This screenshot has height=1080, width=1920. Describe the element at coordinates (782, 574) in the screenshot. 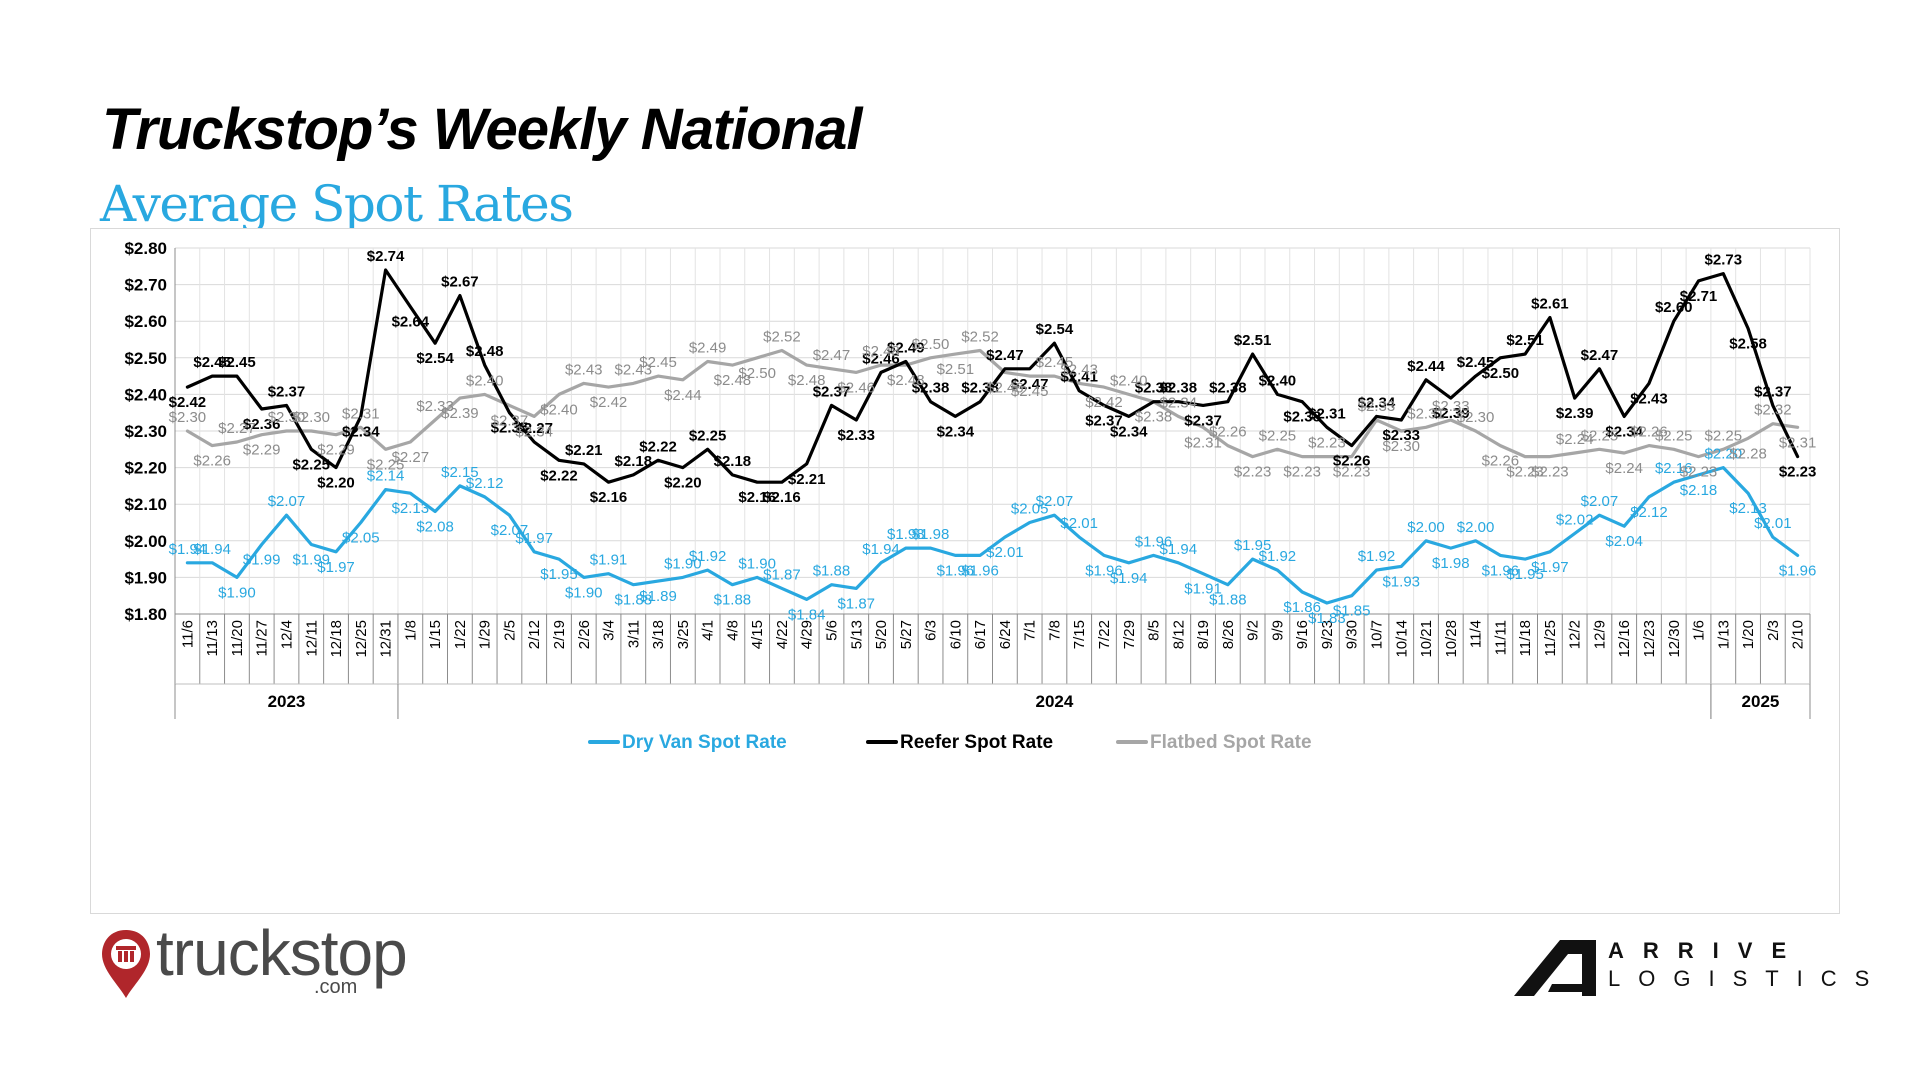

I see `data-label: $1.87` at that location.